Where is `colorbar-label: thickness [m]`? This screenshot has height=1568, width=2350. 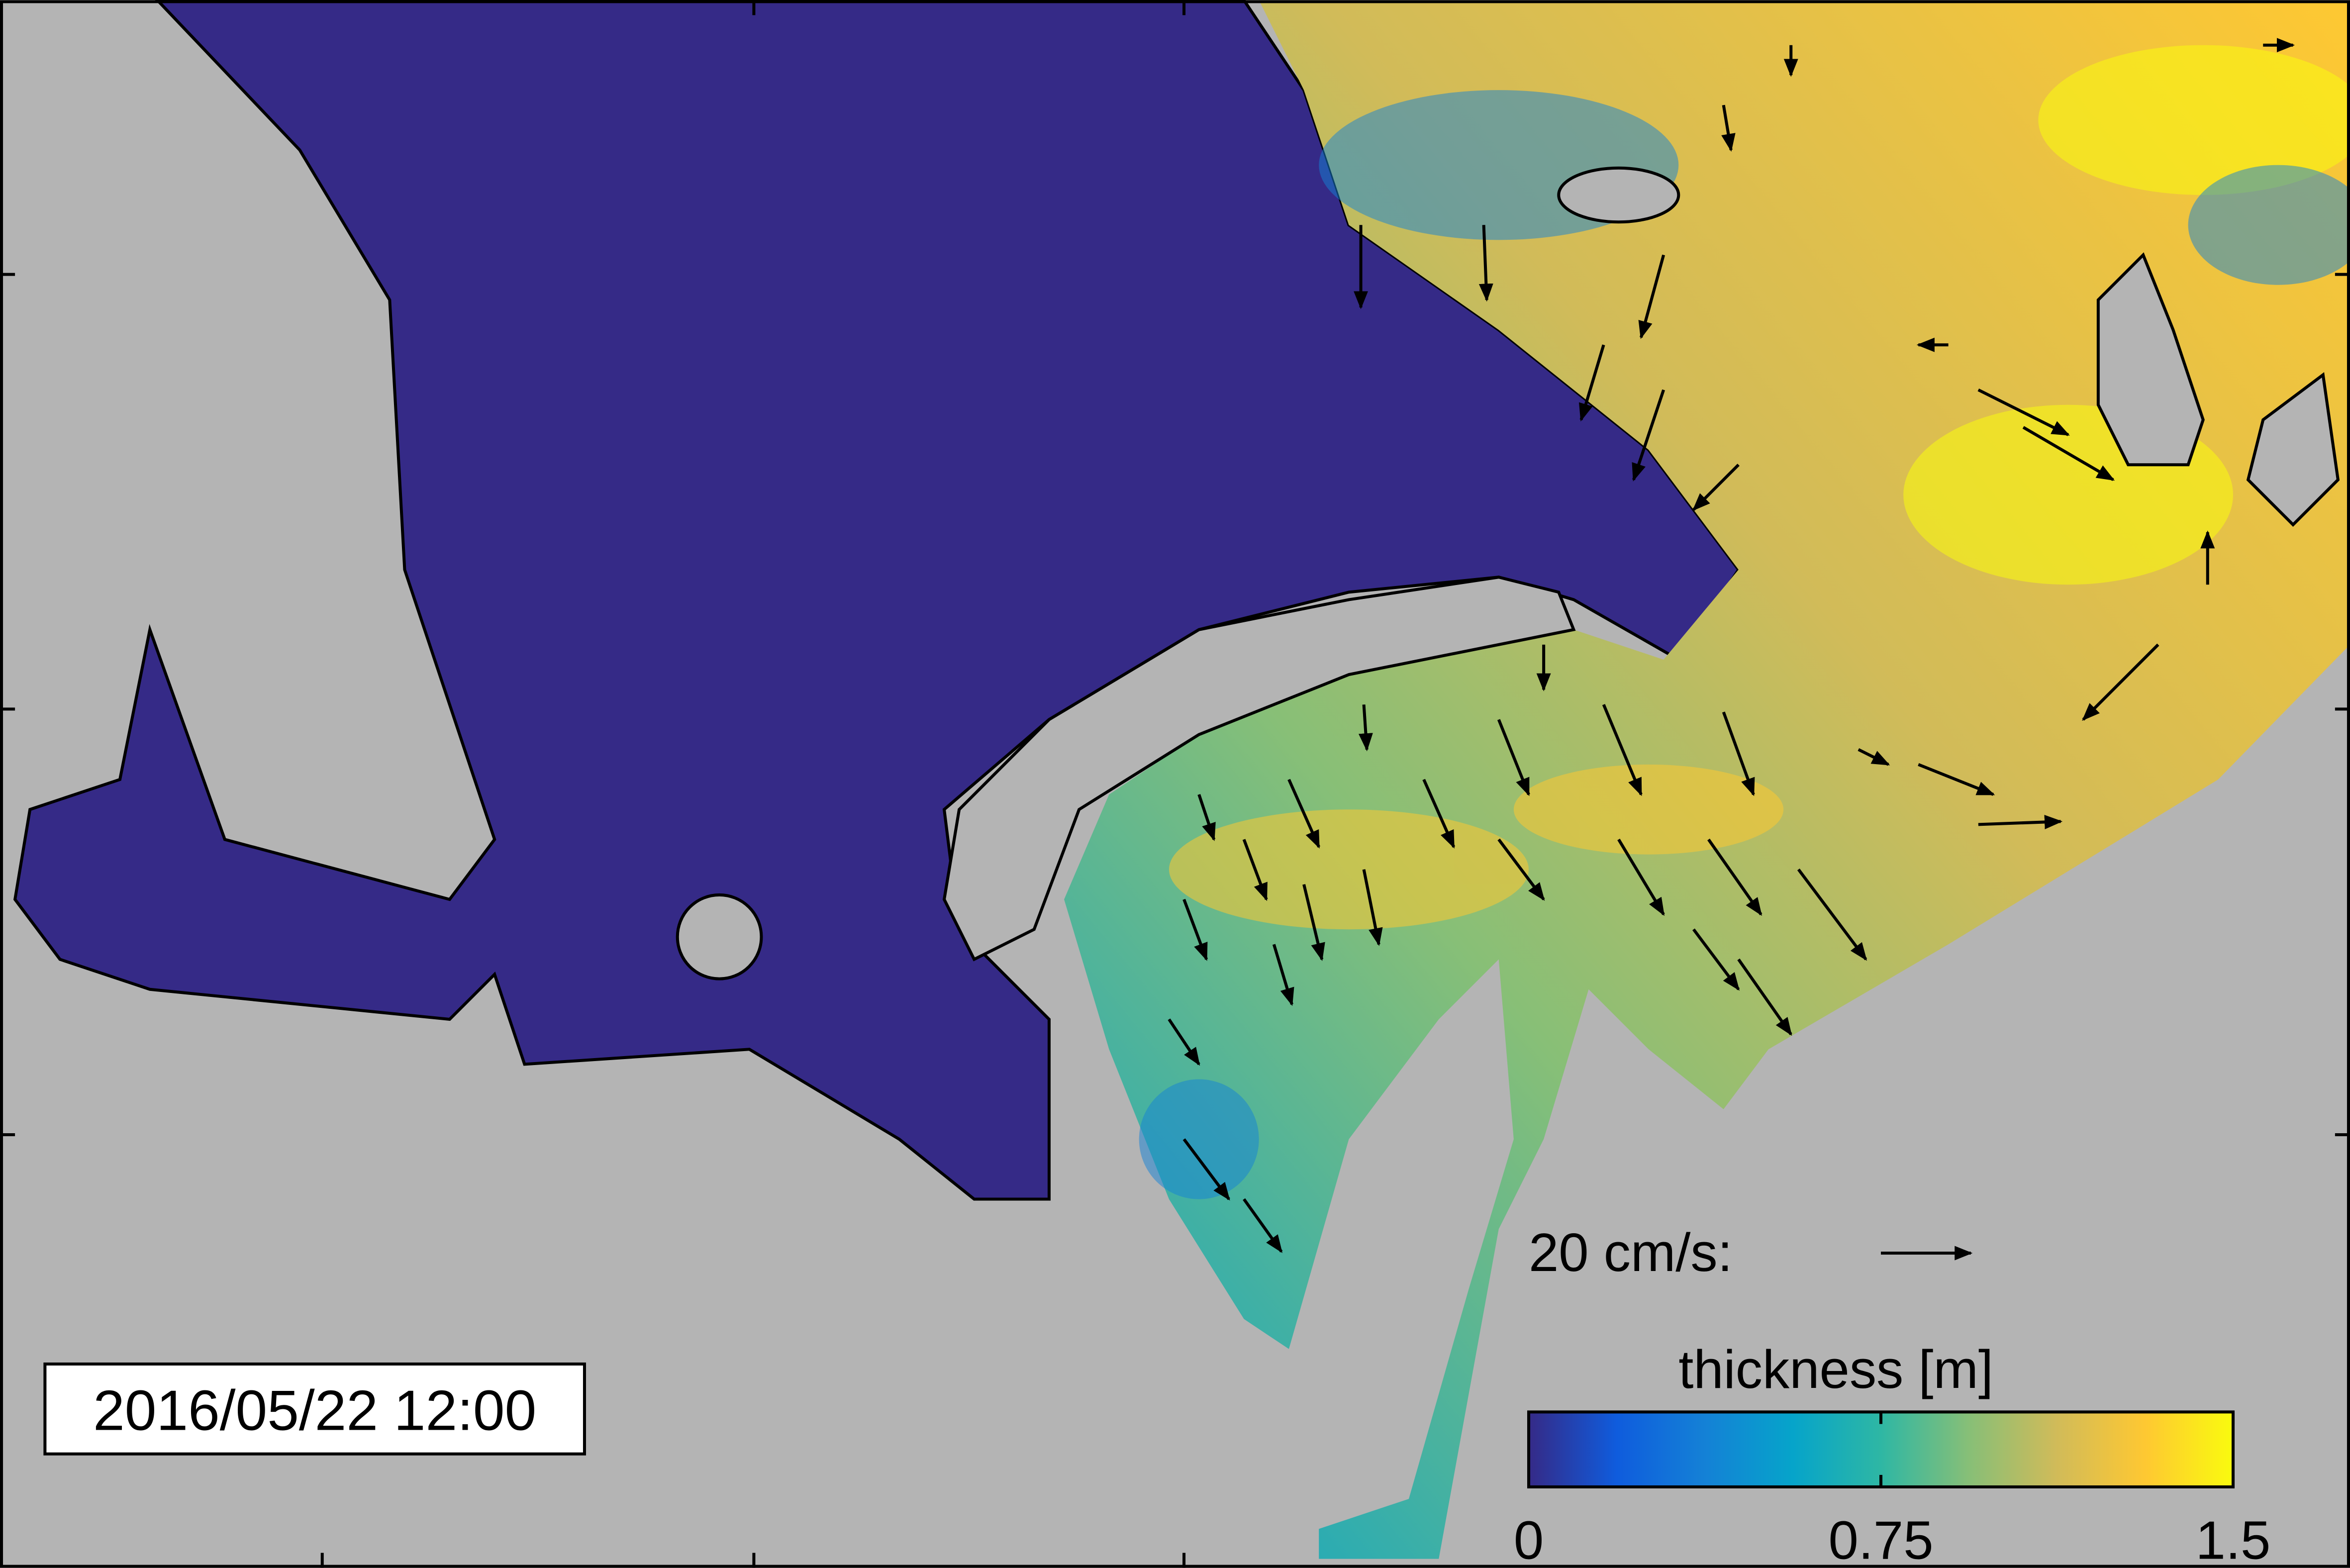 colorbar-label: thickness [m] is located at coordinates (1835, 1369).